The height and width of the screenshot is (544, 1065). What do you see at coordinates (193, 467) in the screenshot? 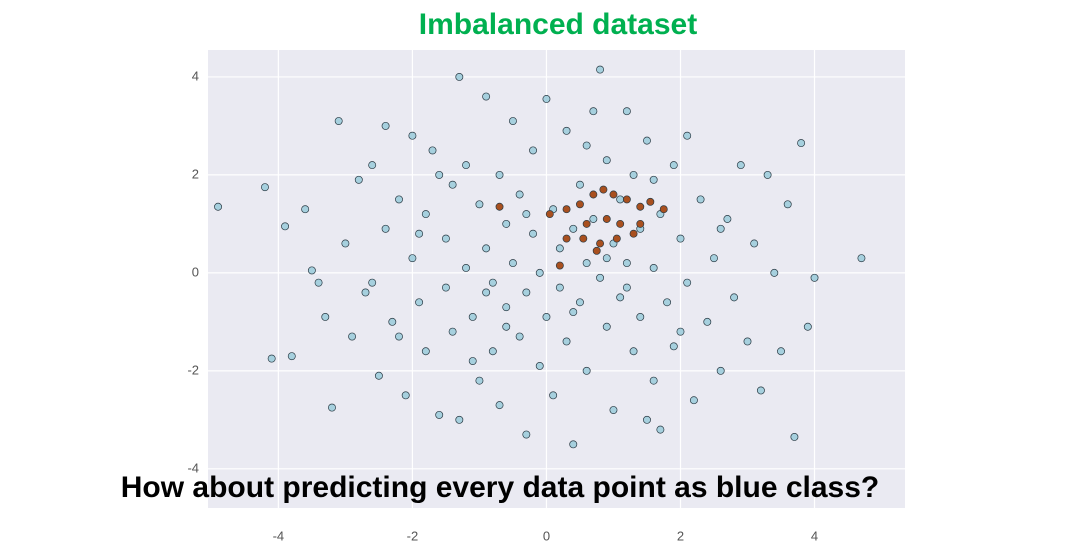
I see `y-tick-label: -4` at bounding box center [193, 467].